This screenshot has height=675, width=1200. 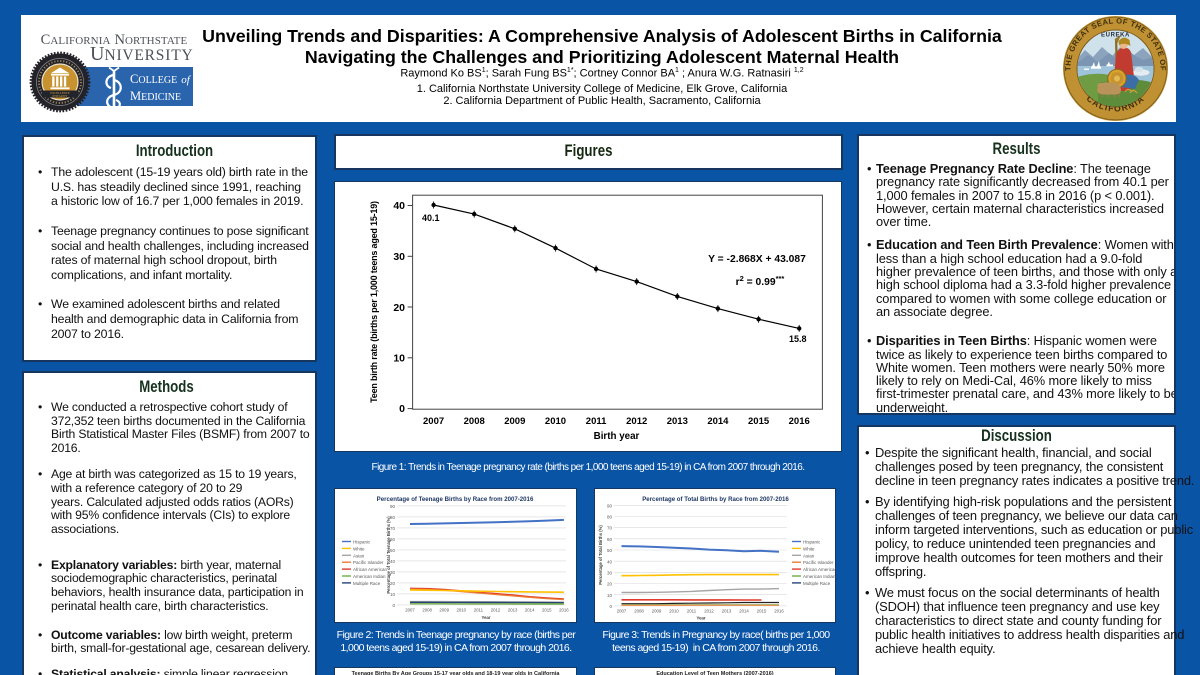 I want to click on svg-text: 40.1, so click(x=431, y=218).